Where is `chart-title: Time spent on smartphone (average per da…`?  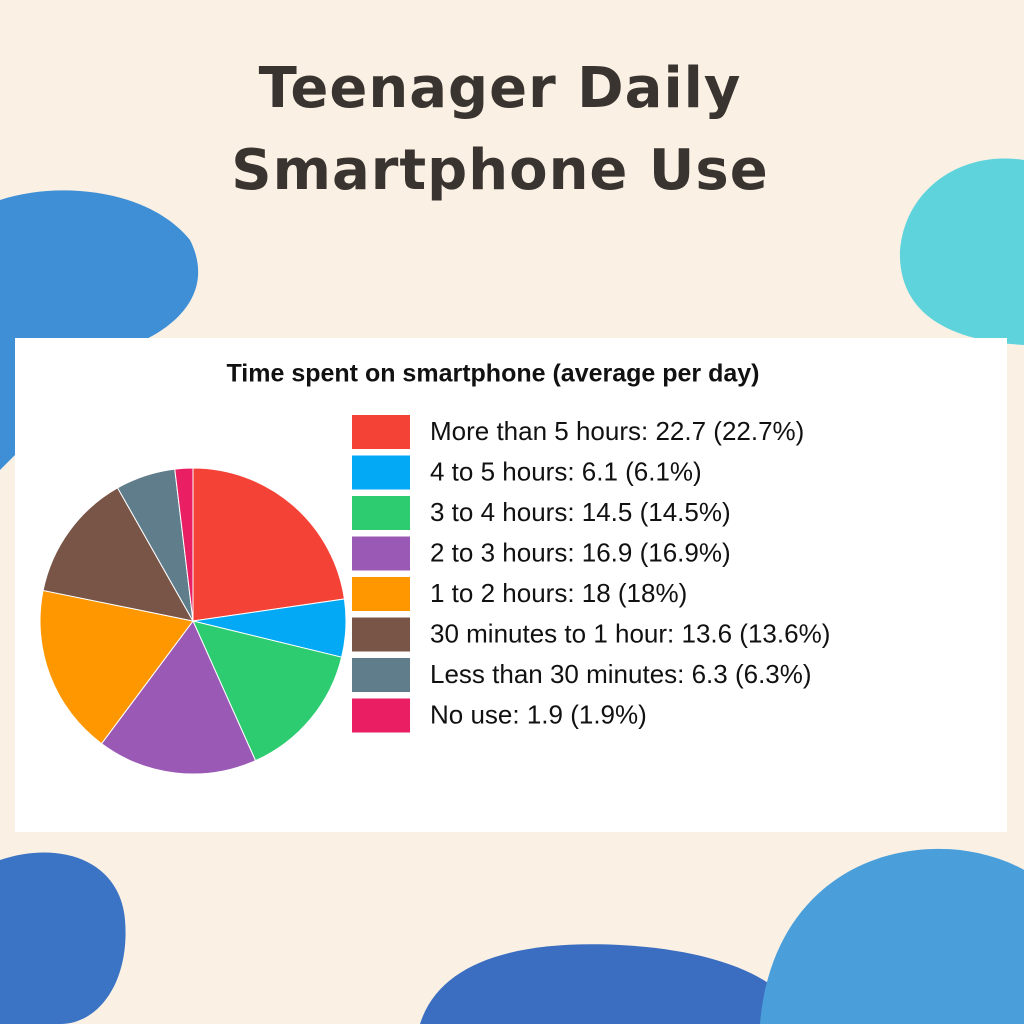 chart-title: Time spent on smartphone (average per da… is located at coordinates (492, 374).